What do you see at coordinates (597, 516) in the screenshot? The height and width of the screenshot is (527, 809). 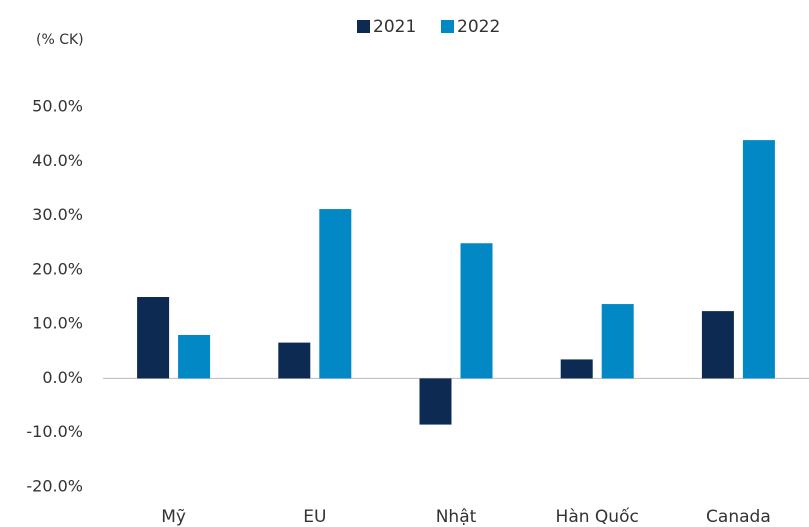 I see `x-tick-label: Hàn Quốc` at bounding box center [597, 516].